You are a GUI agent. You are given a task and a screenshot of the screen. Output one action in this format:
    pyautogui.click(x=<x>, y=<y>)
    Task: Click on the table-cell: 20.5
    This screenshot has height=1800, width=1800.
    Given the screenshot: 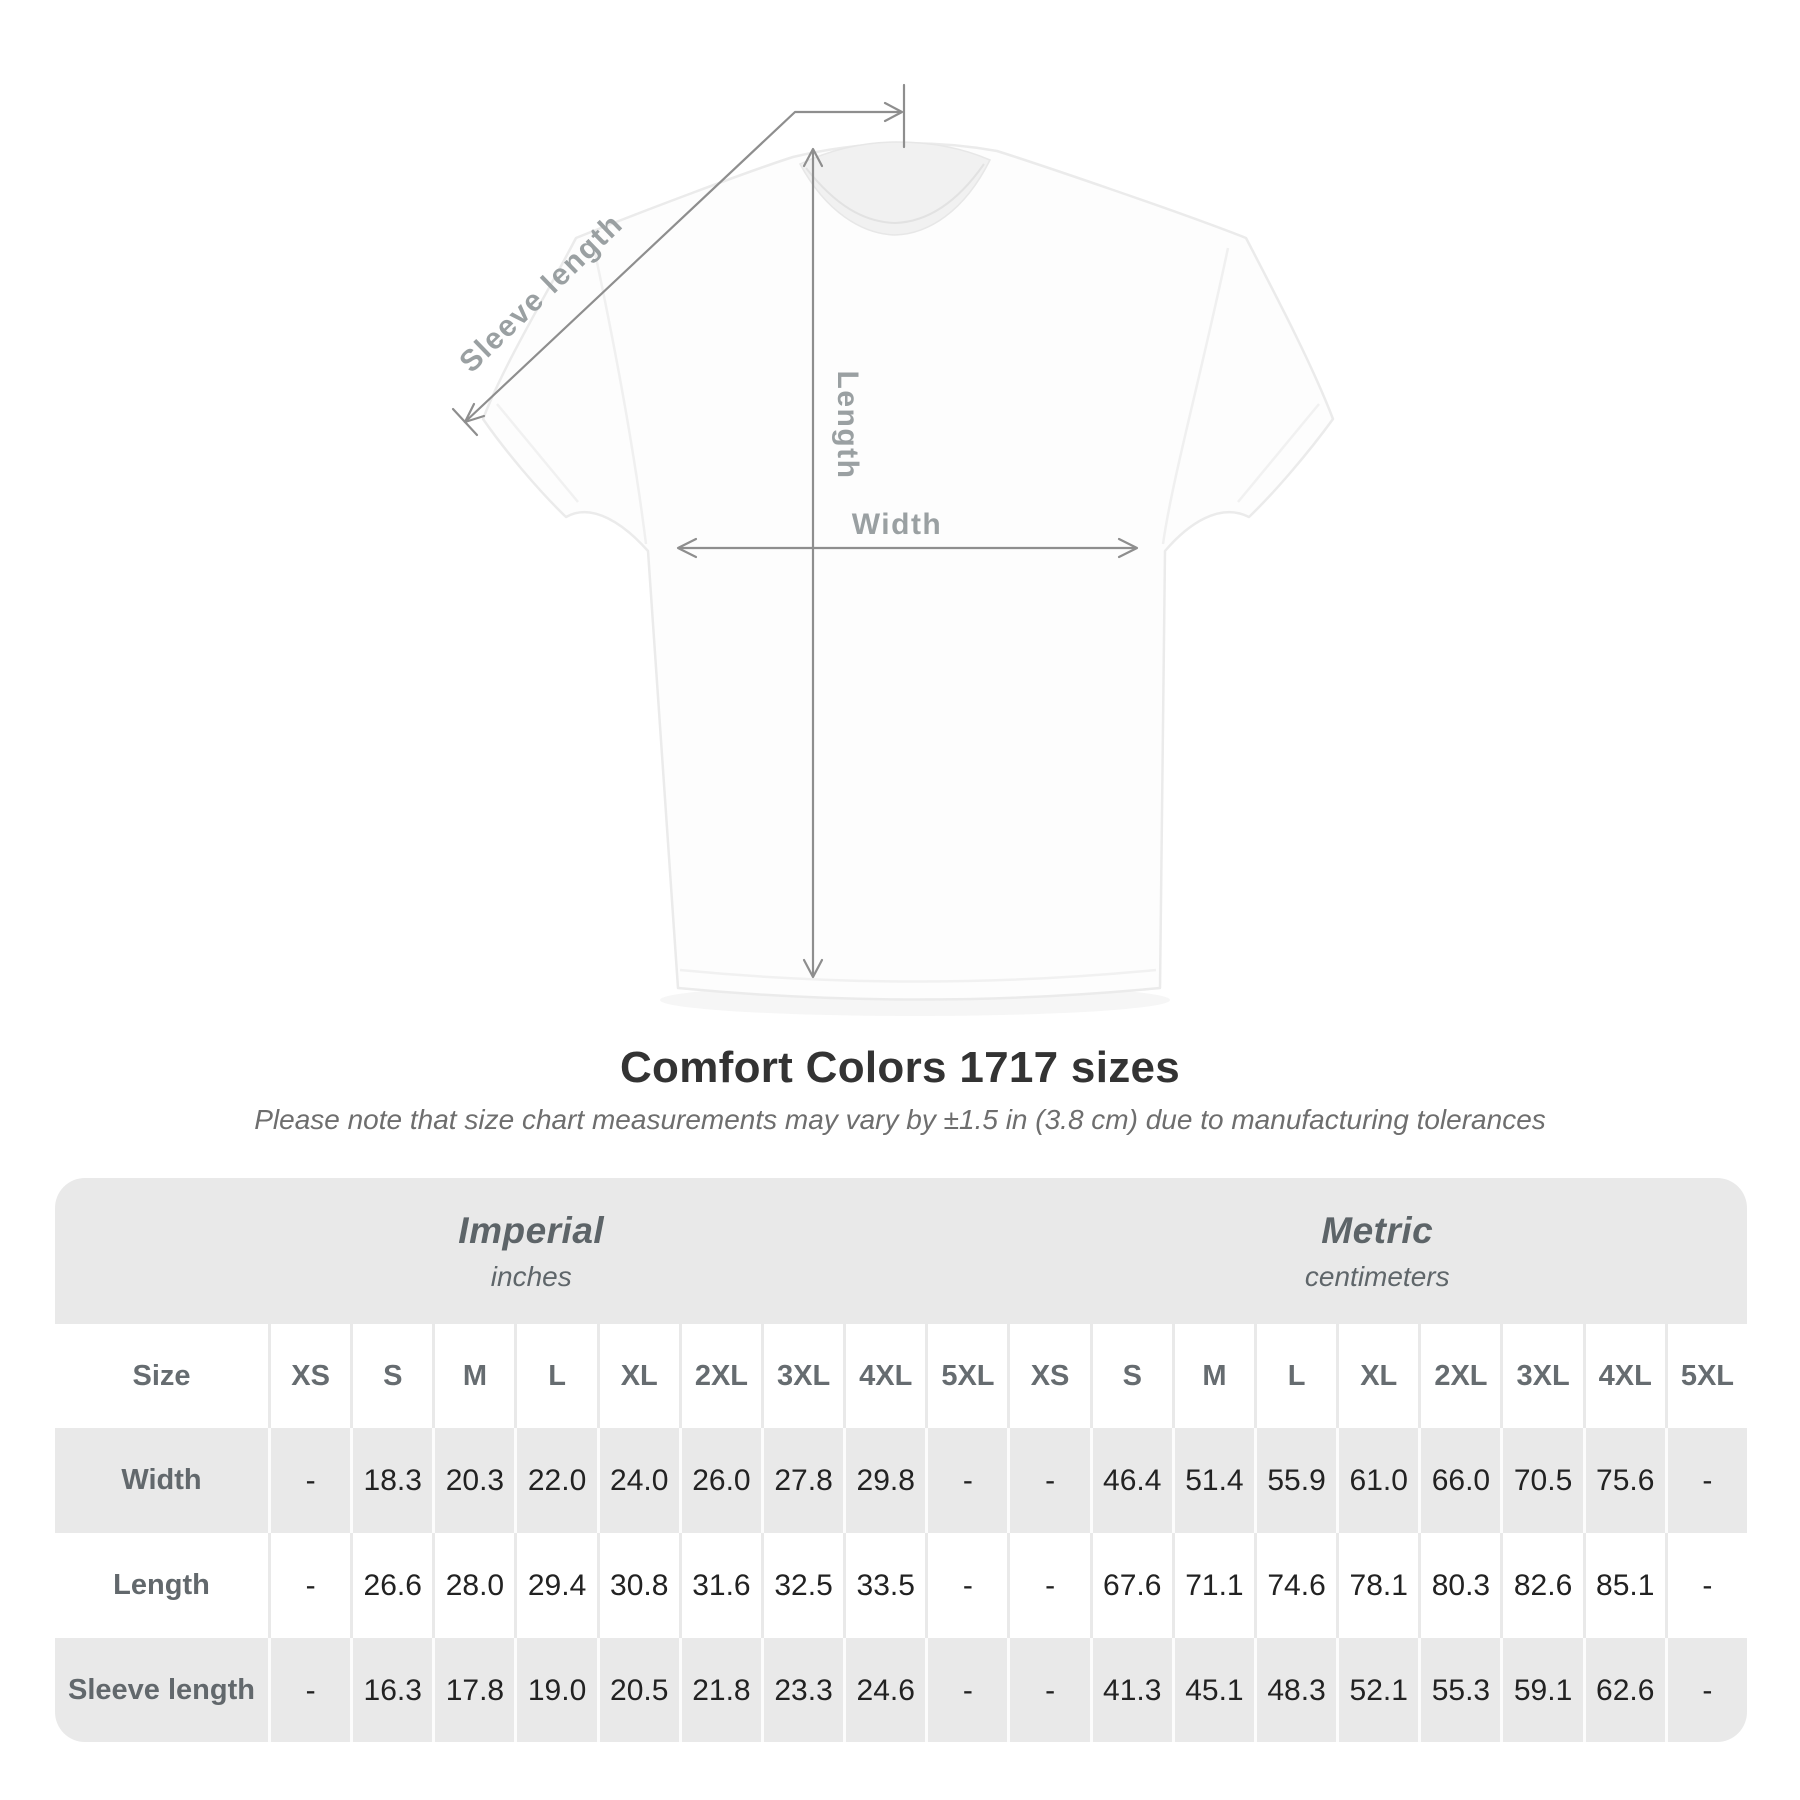 What is the action you would take?
    pyautogui.click(x=637, y=1690)
    